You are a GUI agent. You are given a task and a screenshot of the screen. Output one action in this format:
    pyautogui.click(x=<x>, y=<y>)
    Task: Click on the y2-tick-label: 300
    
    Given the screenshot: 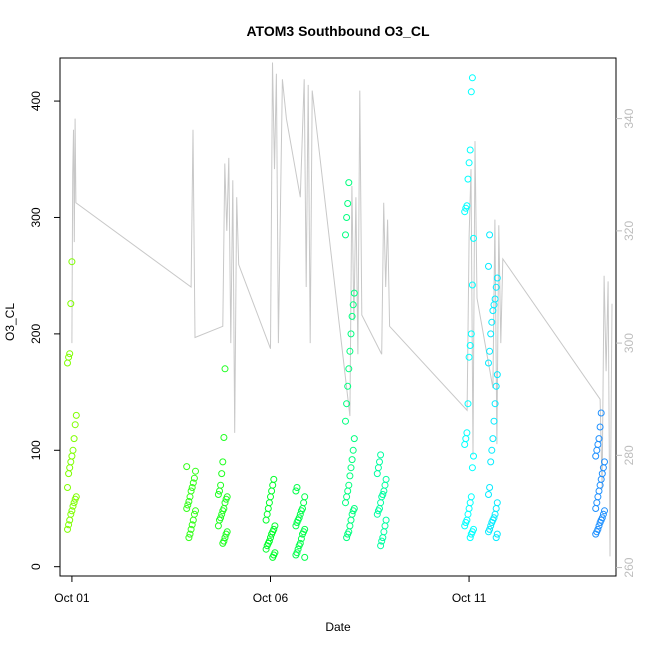 What is the action you would take?
    pyautogui.click(x=629, y=343)
    